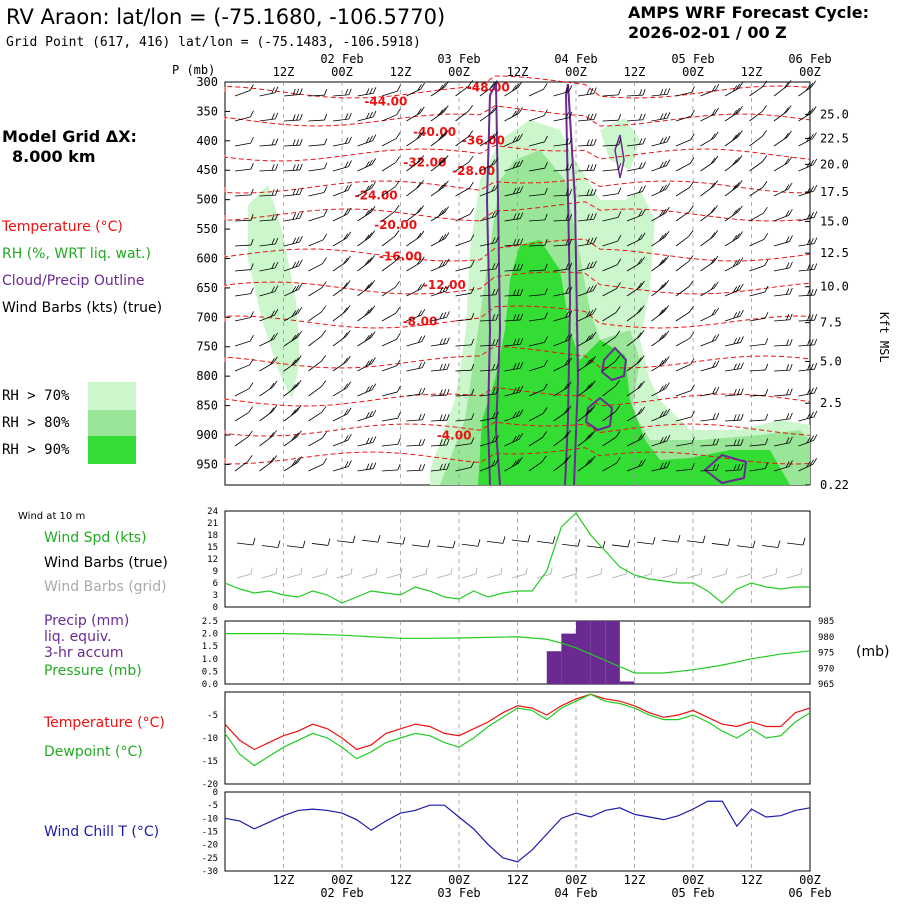 Image resolution: width=900 pixels, height=904 pixels. I want to click on y-tick-label: 0.0, so click(210, 685).